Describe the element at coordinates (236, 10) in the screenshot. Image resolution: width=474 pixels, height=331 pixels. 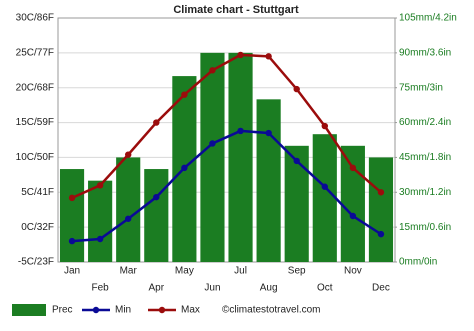
I see `chart-title: Climate chart - Stuttgart` at that location.